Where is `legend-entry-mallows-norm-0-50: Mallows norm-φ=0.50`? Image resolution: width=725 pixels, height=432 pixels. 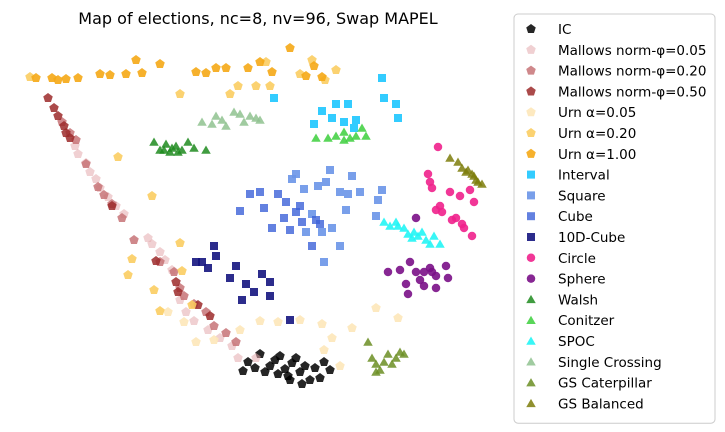
legend-entry-mallows-norm-0-50: Mallows norm-φ=0.50 is located at coordinates (616, 92).